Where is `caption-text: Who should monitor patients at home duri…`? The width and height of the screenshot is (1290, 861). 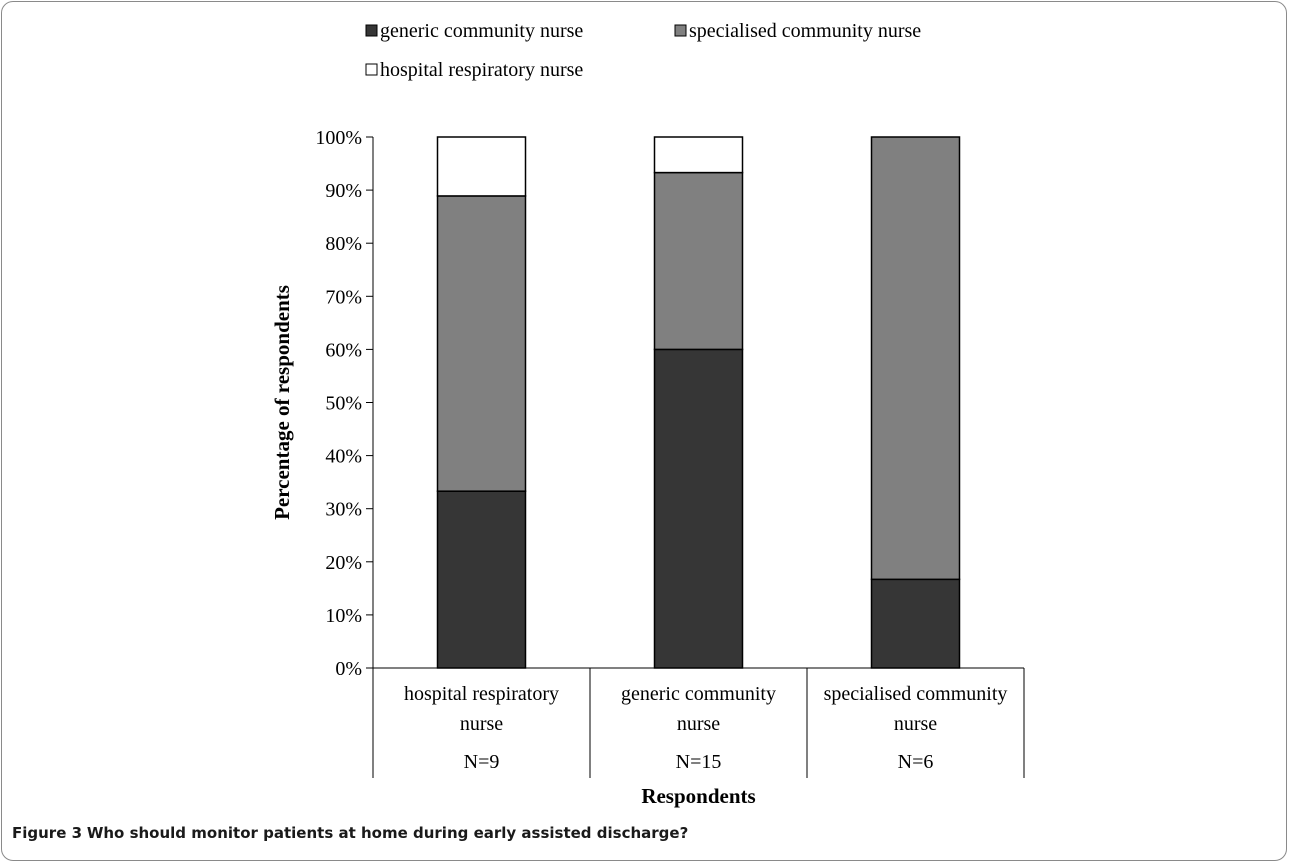 caption-text: Who should monitor patients at home duri… is located at coordinates (387, 833).